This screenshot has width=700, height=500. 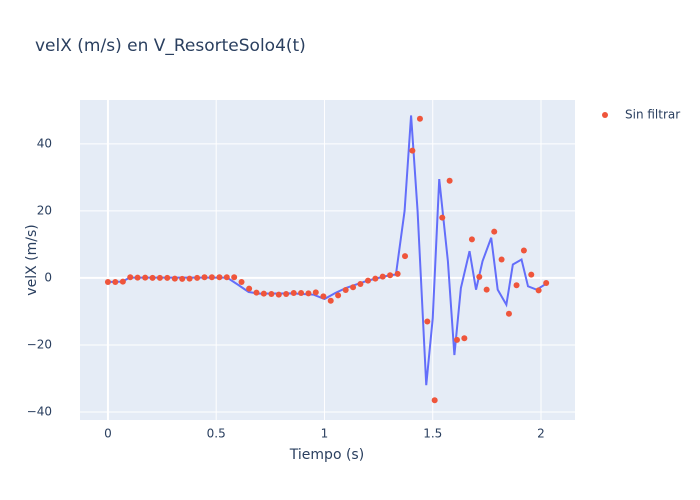 I want to click on x-tick-label: 1.5, so click(x=432, y=434).